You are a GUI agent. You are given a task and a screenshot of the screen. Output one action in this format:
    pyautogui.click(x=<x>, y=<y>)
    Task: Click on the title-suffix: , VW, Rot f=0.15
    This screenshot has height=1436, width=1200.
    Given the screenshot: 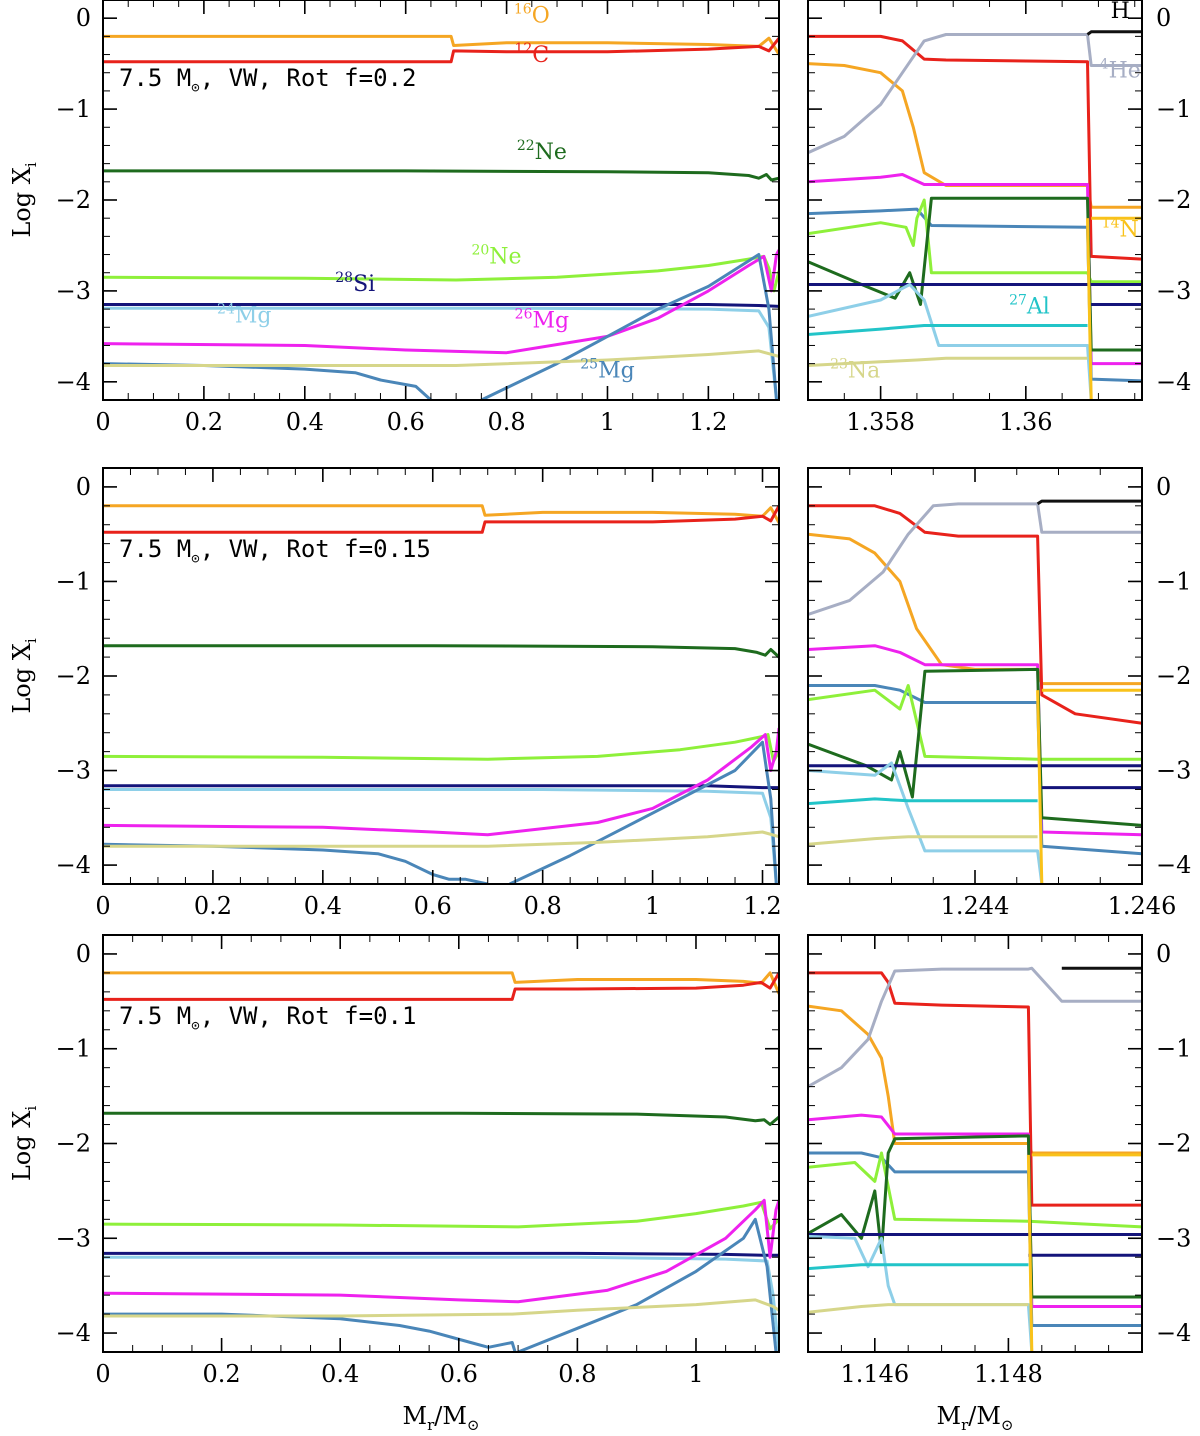 What is the action you would take?
    pyautogui.click(x=315, y=549)
    